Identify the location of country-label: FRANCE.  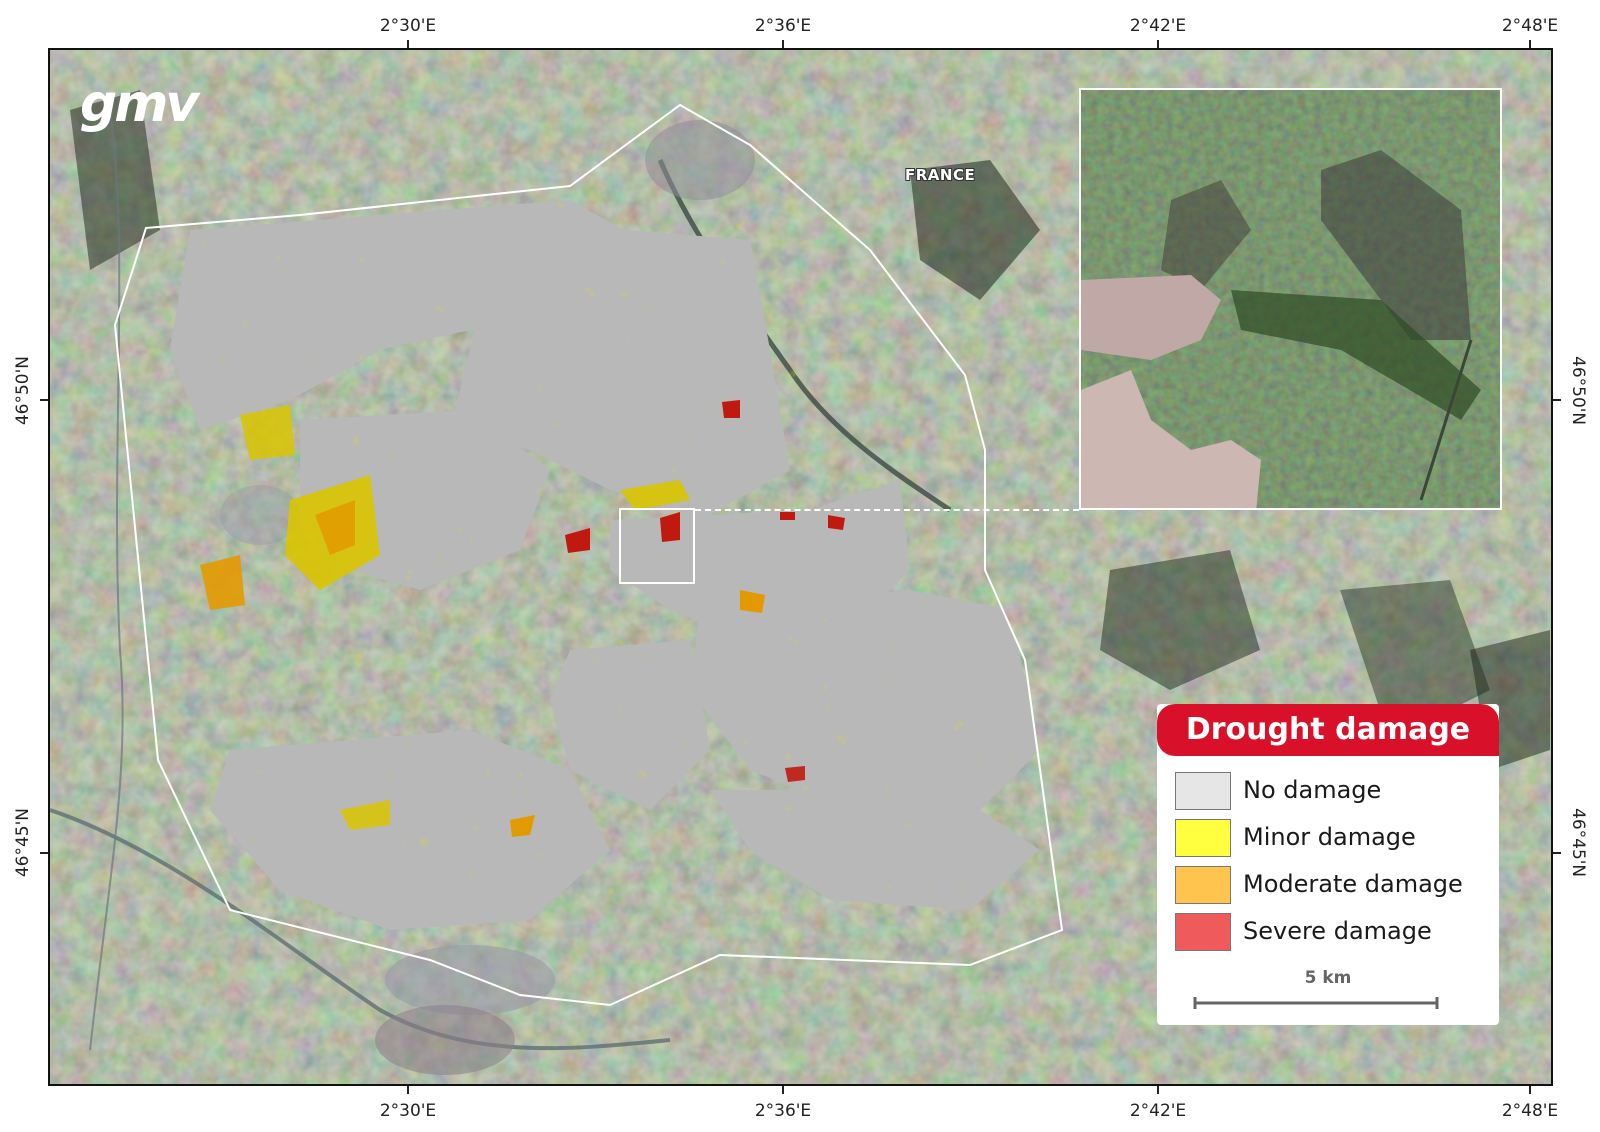
(940, 175).